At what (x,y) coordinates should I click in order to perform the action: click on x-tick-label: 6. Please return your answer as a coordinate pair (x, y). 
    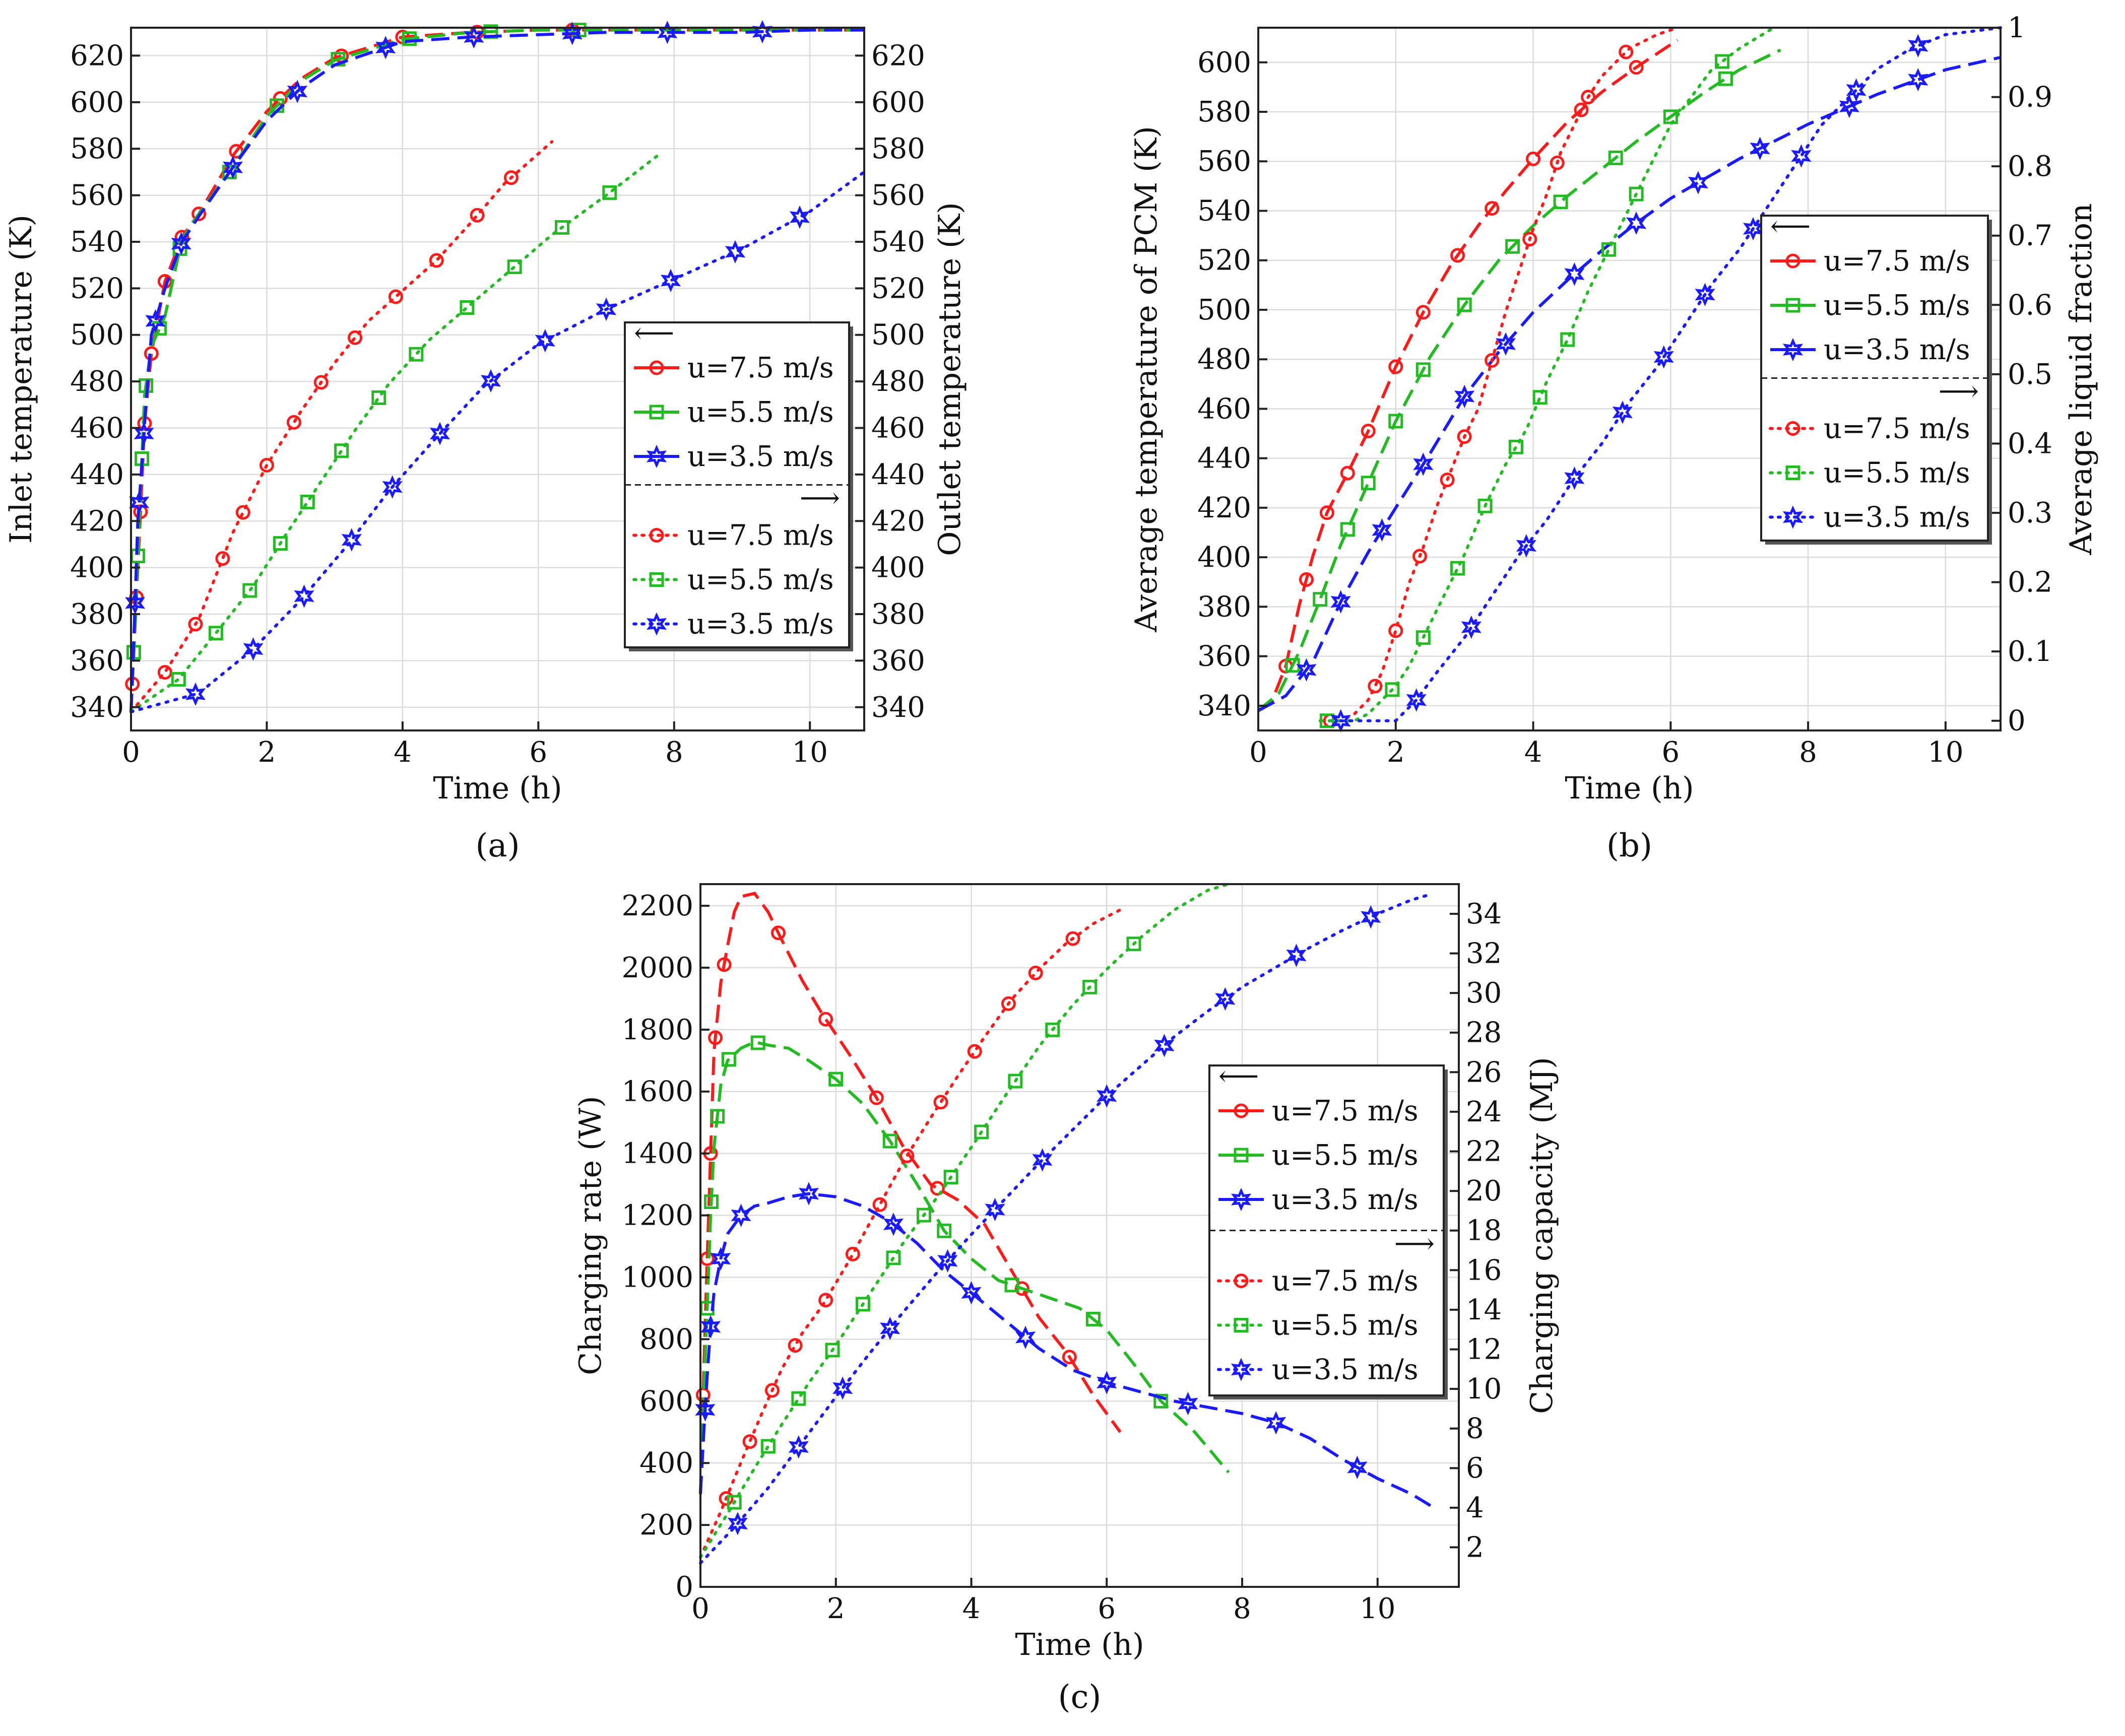
    Looking at the image, I should click on (1107, 1608).